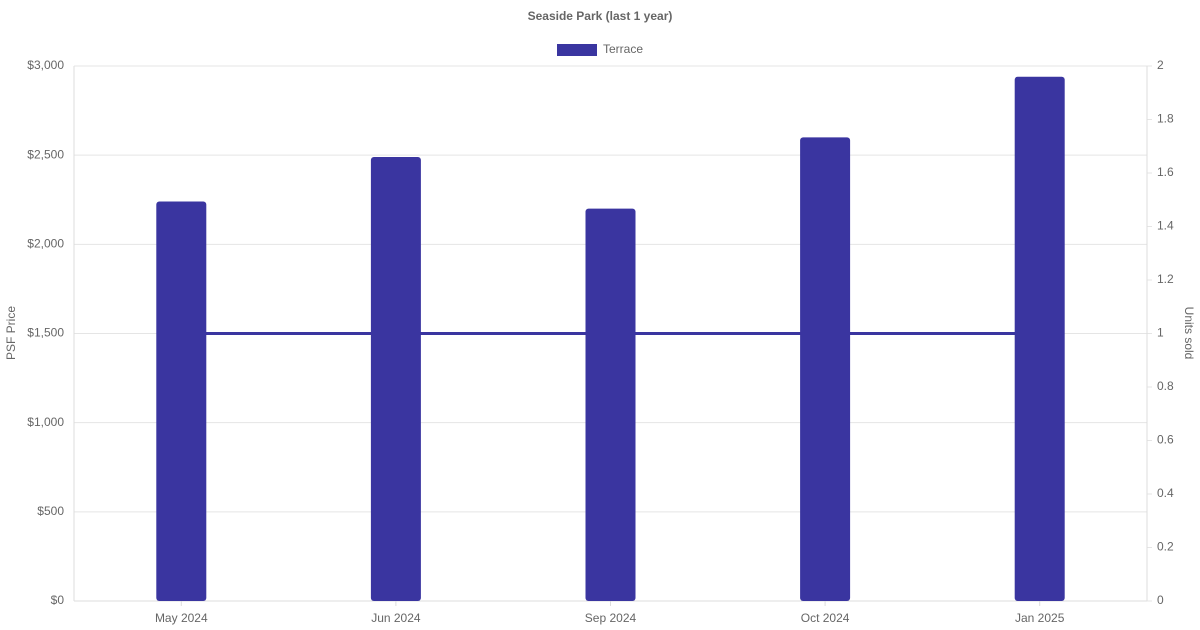  Describe the element at coordinates (1160, 600) in the screenshot. I see `y2-tick-label: 0` at that location.